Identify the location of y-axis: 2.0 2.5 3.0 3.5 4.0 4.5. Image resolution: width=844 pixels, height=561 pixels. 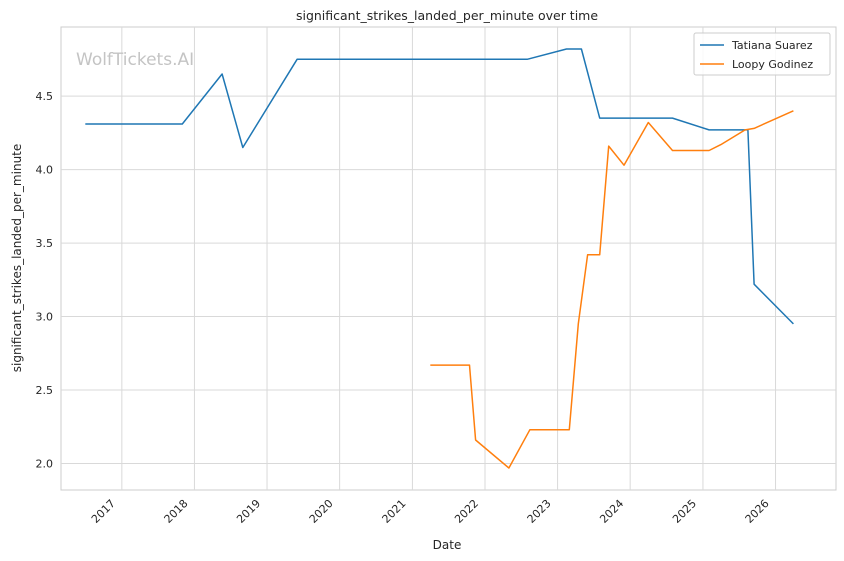
(45, 280).